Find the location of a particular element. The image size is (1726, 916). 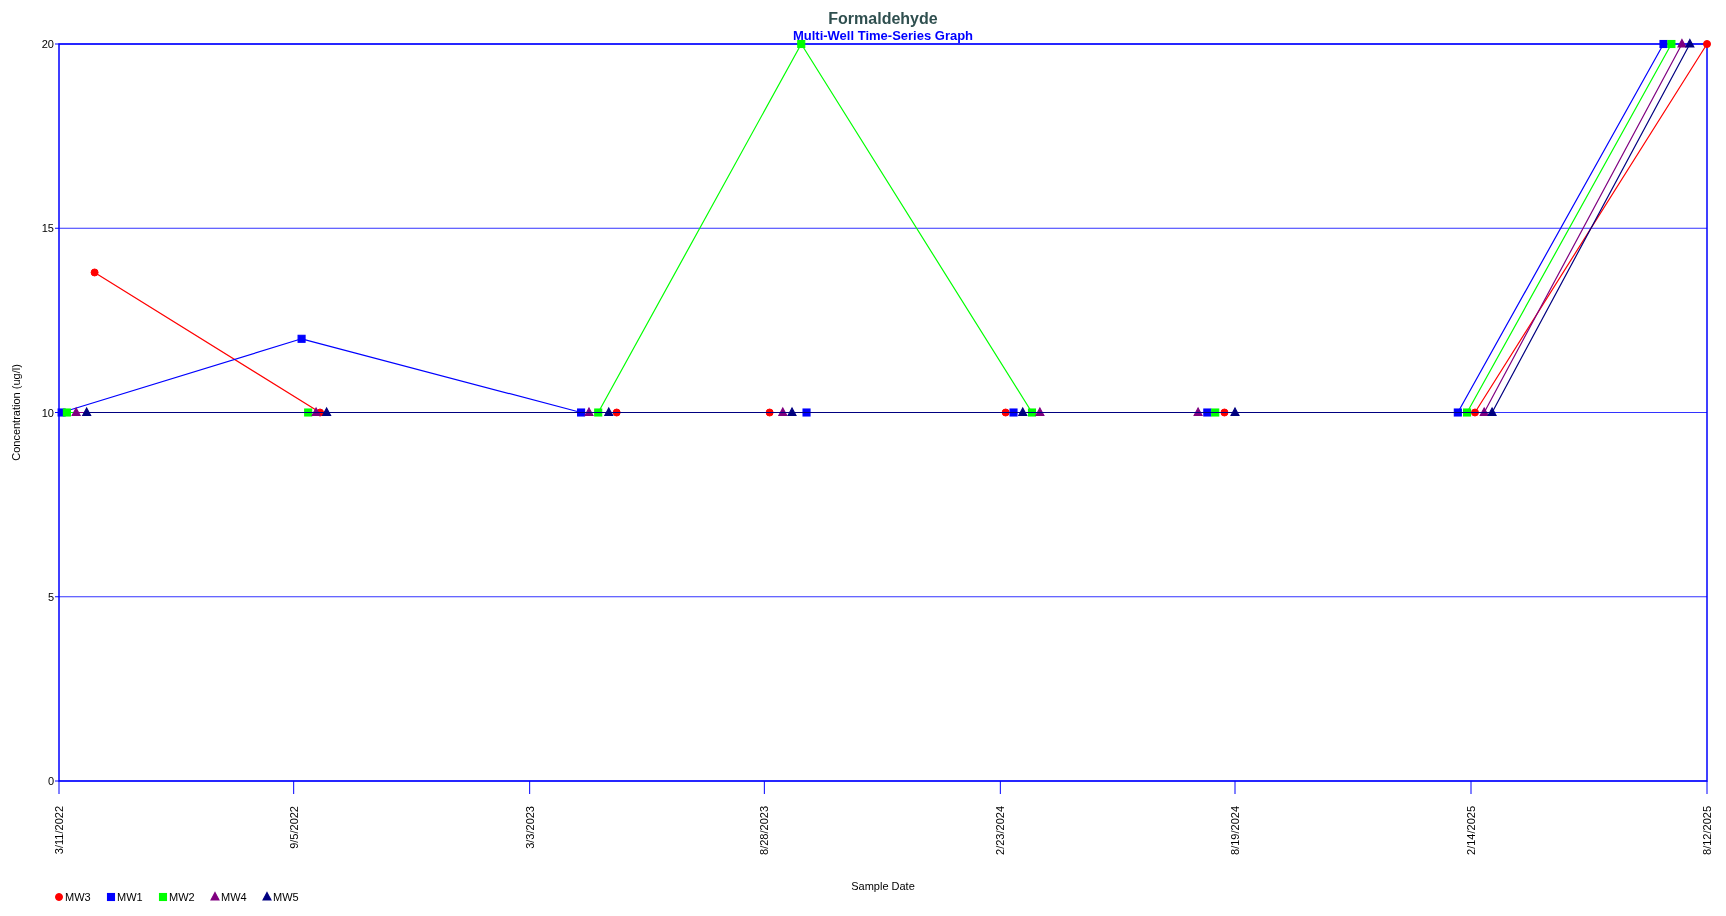

y-axis-title: Concentration (ug/l) is located at coordinates (16, 412).